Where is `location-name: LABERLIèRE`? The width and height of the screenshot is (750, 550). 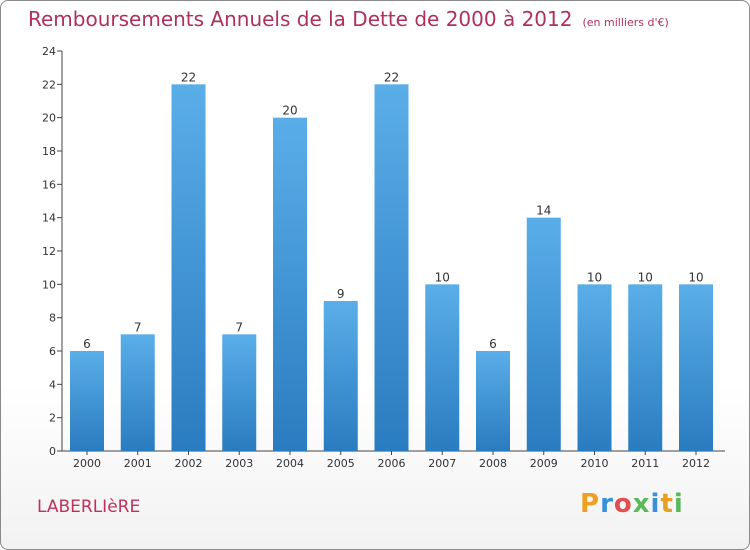
location-name: LABERLIèRE is located at coordinates (89, 507).